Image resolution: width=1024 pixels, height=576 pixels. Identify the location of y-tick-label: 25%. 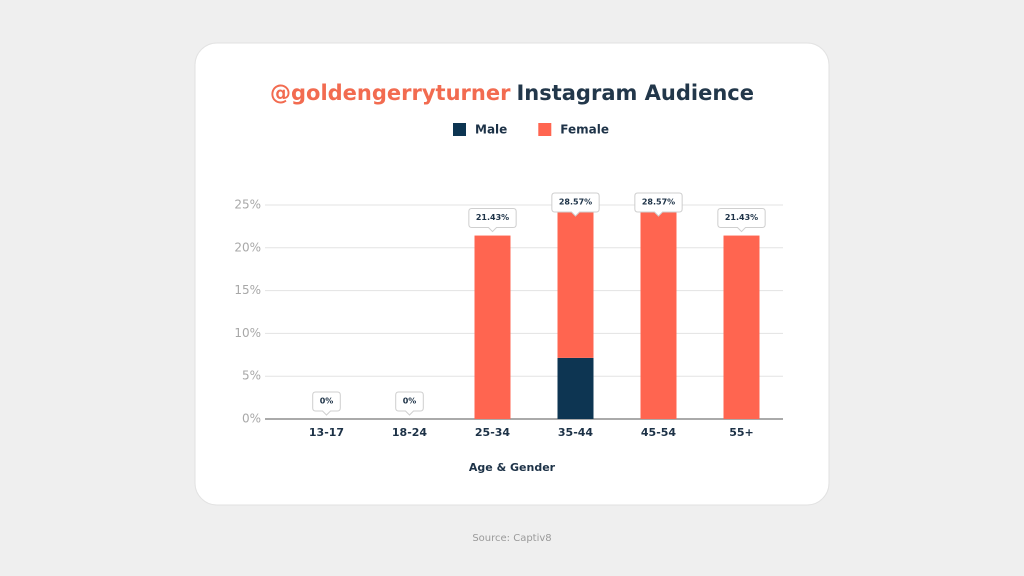
(247, 205).